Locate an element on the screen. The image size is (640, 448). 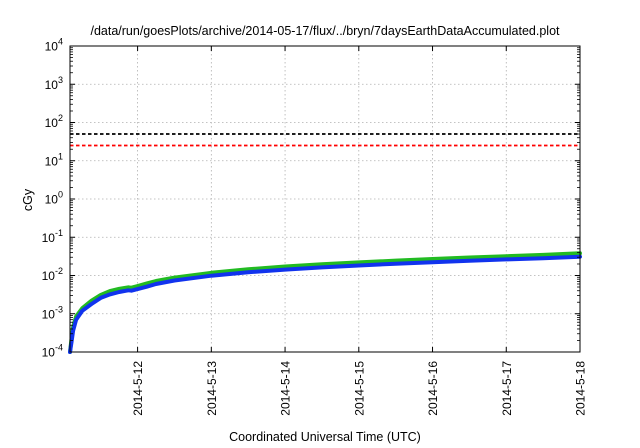
x-tick-label: 2014-5-18 is located at coordinates (581, 388).